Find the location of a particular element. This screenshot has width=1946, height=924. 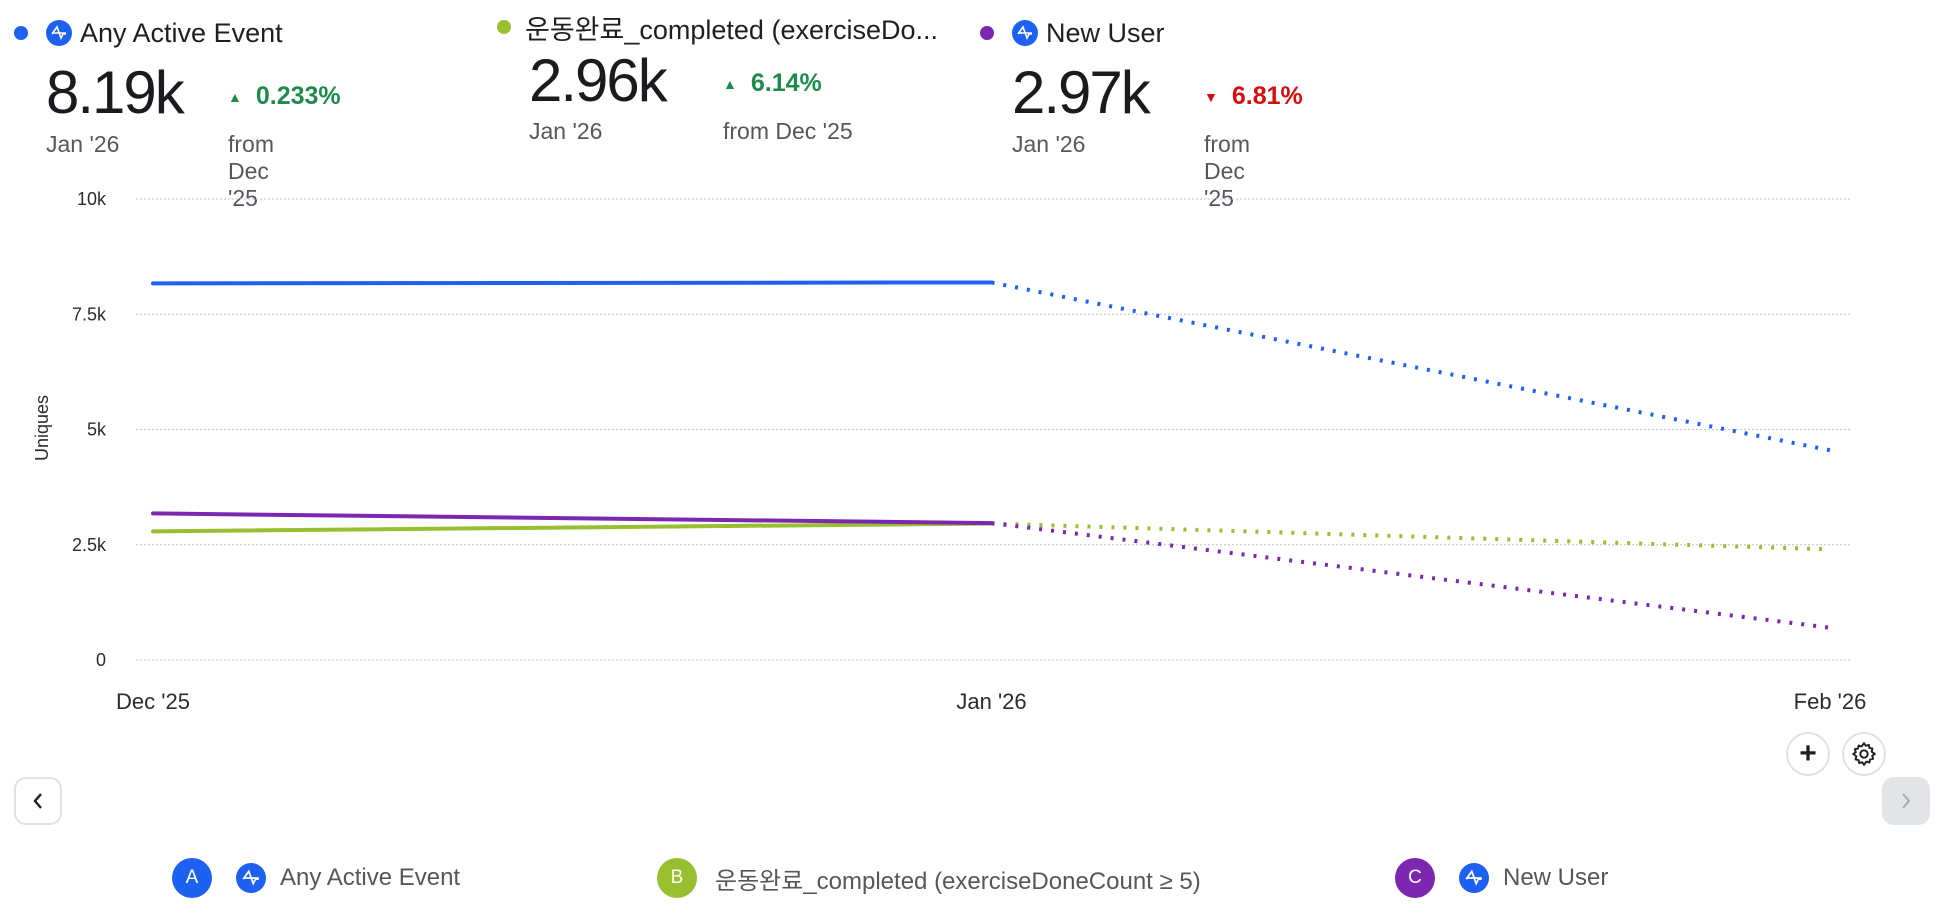

series-badge: B is located at coordinates (677, 878).